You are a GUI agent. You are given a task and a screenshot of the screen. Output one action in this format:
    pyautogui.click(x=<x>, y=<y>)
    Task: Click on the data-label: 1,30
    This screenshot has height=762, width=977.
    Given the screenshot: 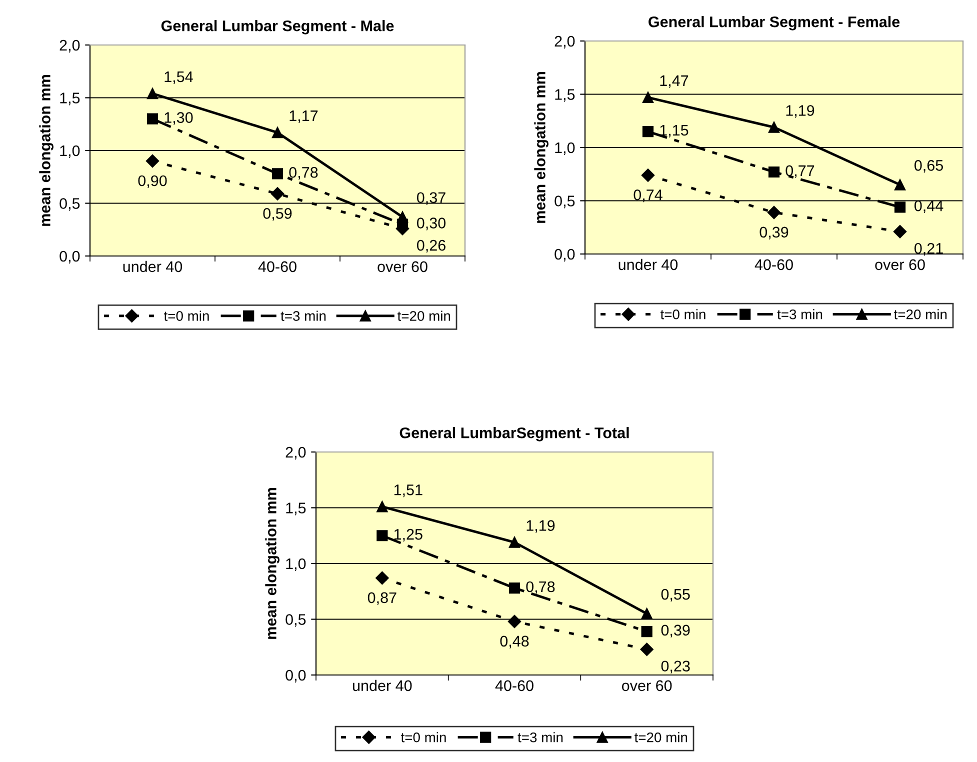 What is the action you would take?
    pyautogui.click(x=178, y=118)
    